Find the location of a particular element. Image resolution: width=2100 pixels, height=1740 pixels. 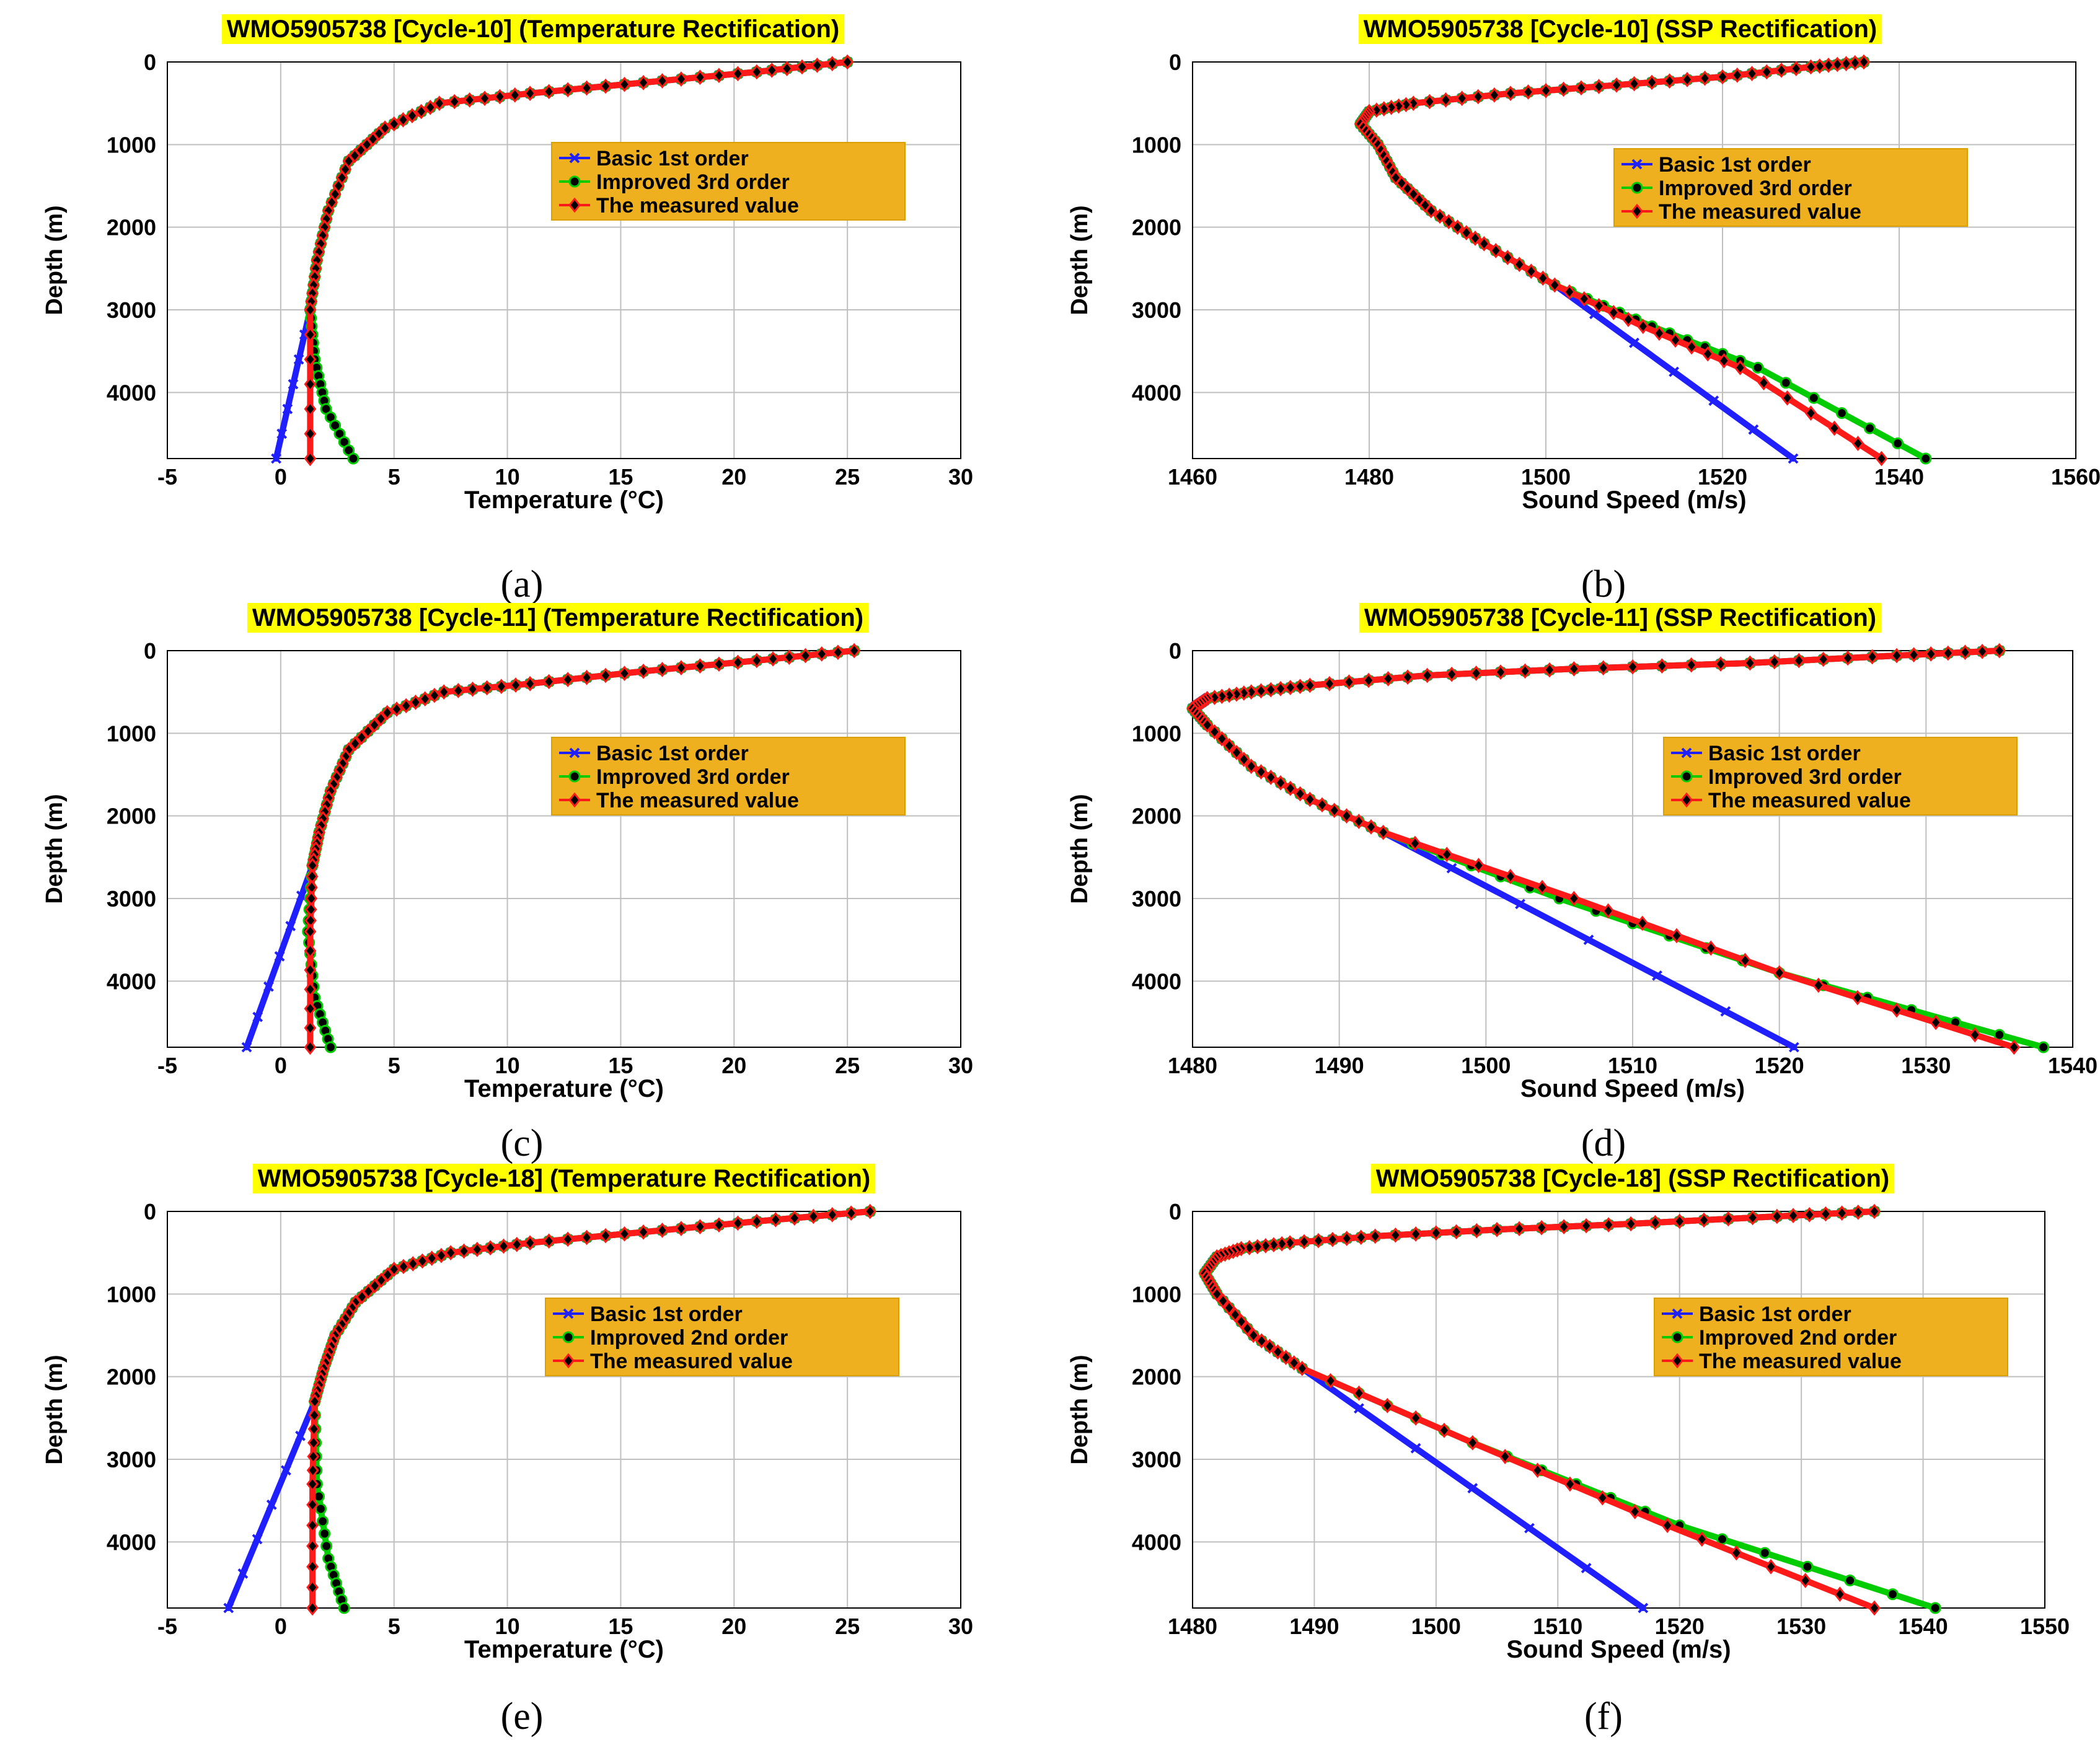

chart-c-ytick-label: 1000 is located at coordinates (131, 733).